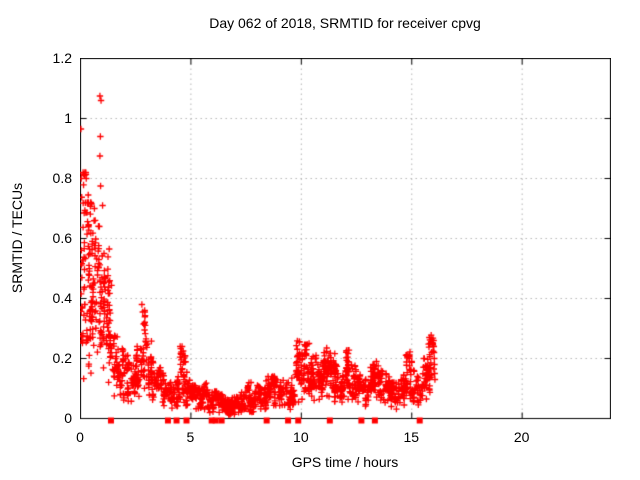  Describe the element at coordinates (62, 178) in the screenshot. I see `y-tick-label: 0.8` at that location.